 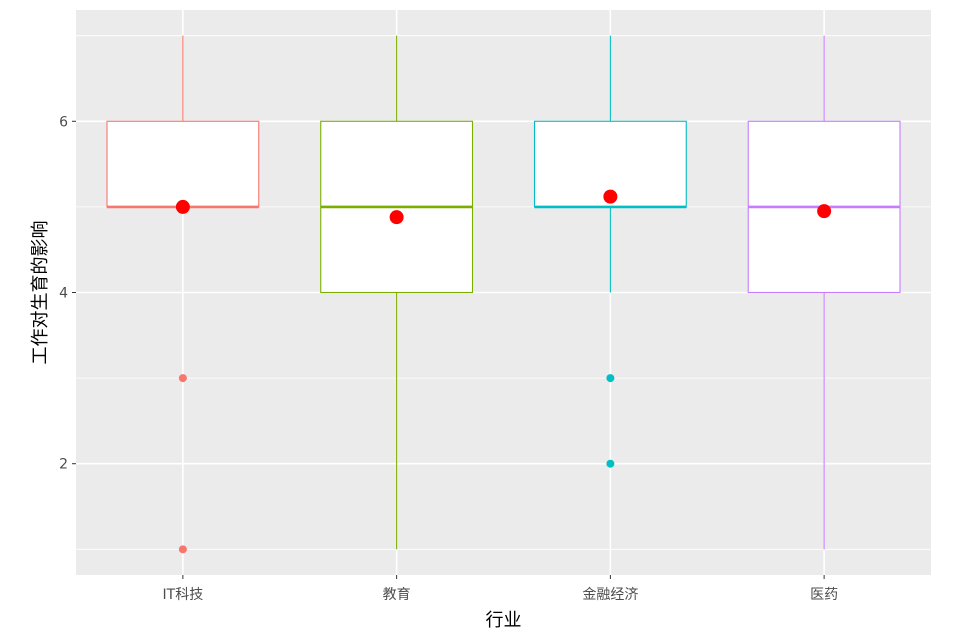 I want to click on x-axis-title: 行业, so click(x=504, y=620).